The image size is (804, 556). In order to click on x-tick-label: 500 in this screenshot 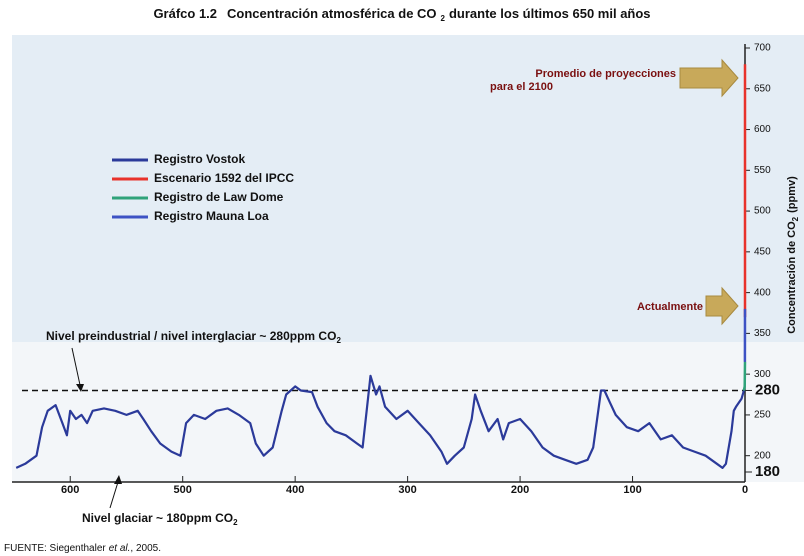, I will do `click(183, 490)`.